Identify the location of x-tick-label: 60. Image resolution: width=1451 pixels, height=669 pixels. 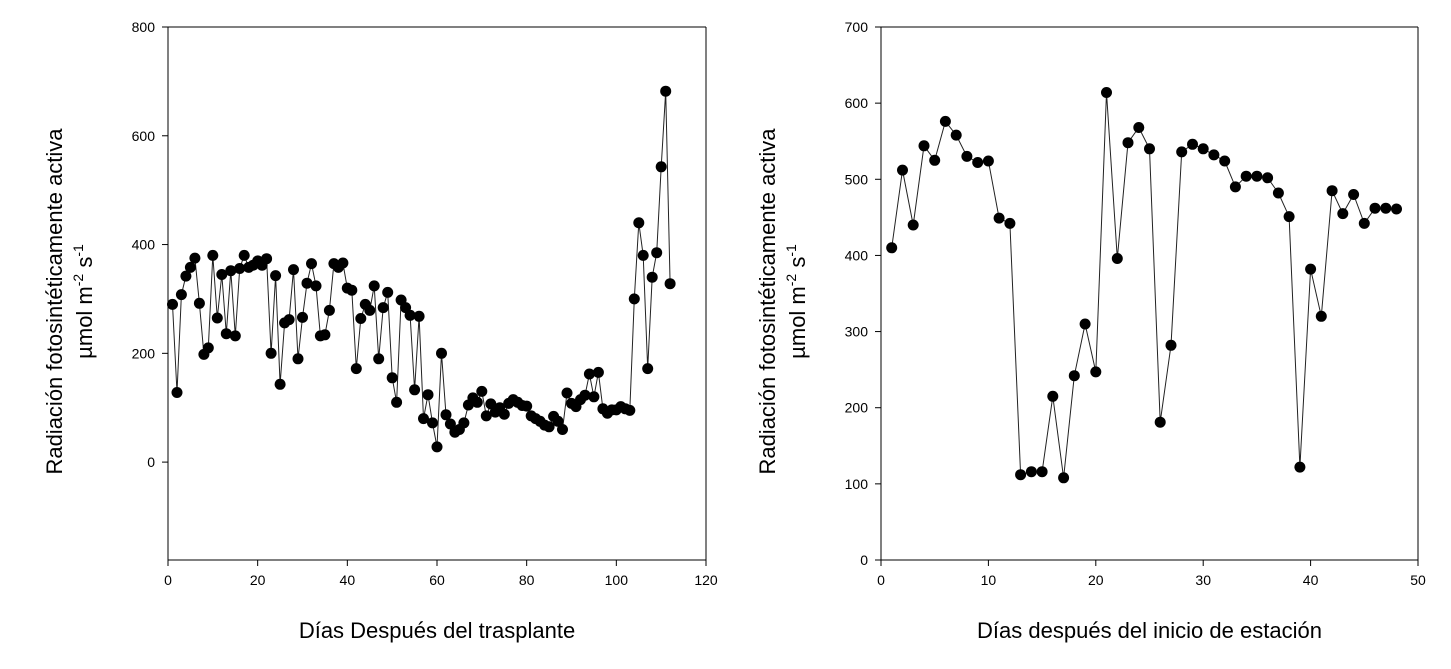
(437, 580).